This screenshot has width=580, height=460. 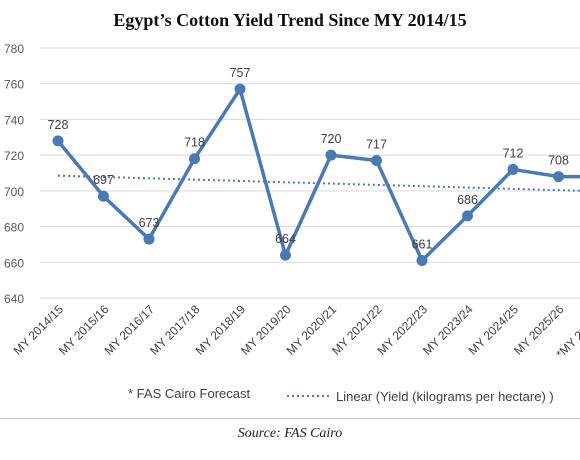 I want to click on data-label: 673, so click(x=149, y=223).